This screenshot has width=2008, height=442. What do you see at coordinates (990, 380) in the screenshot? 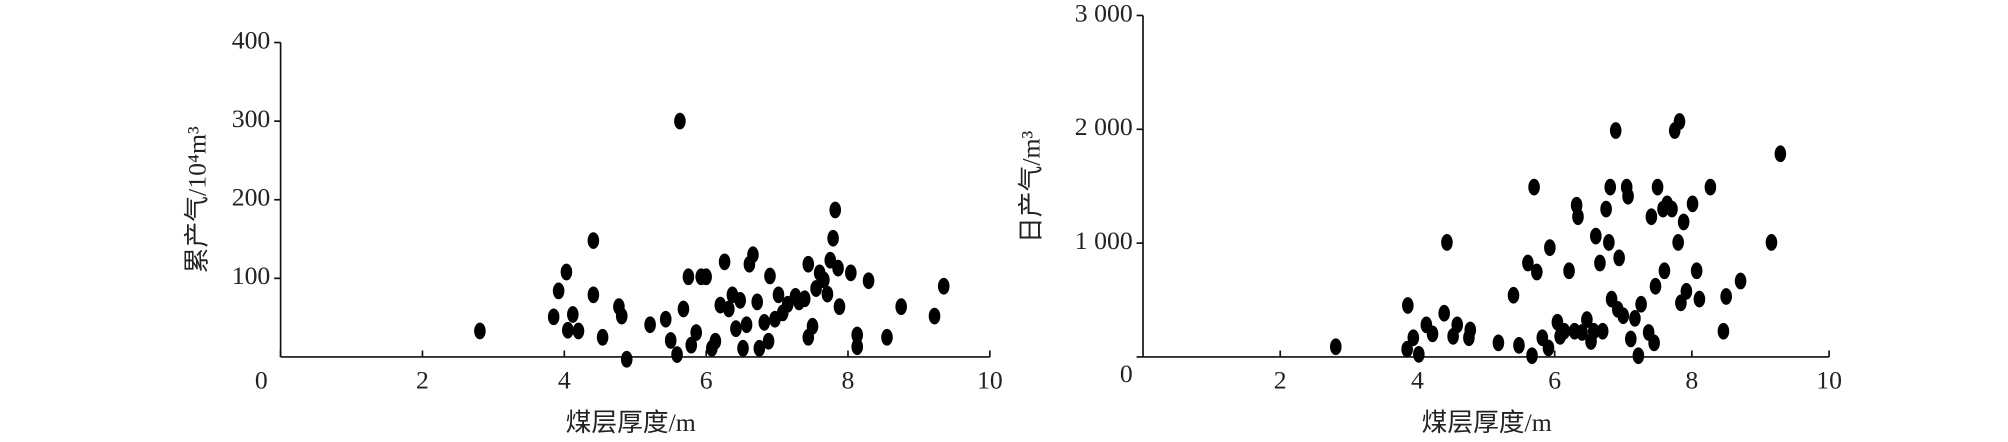
I see `x-tick-label: 10` at bounding box center [990, 380].